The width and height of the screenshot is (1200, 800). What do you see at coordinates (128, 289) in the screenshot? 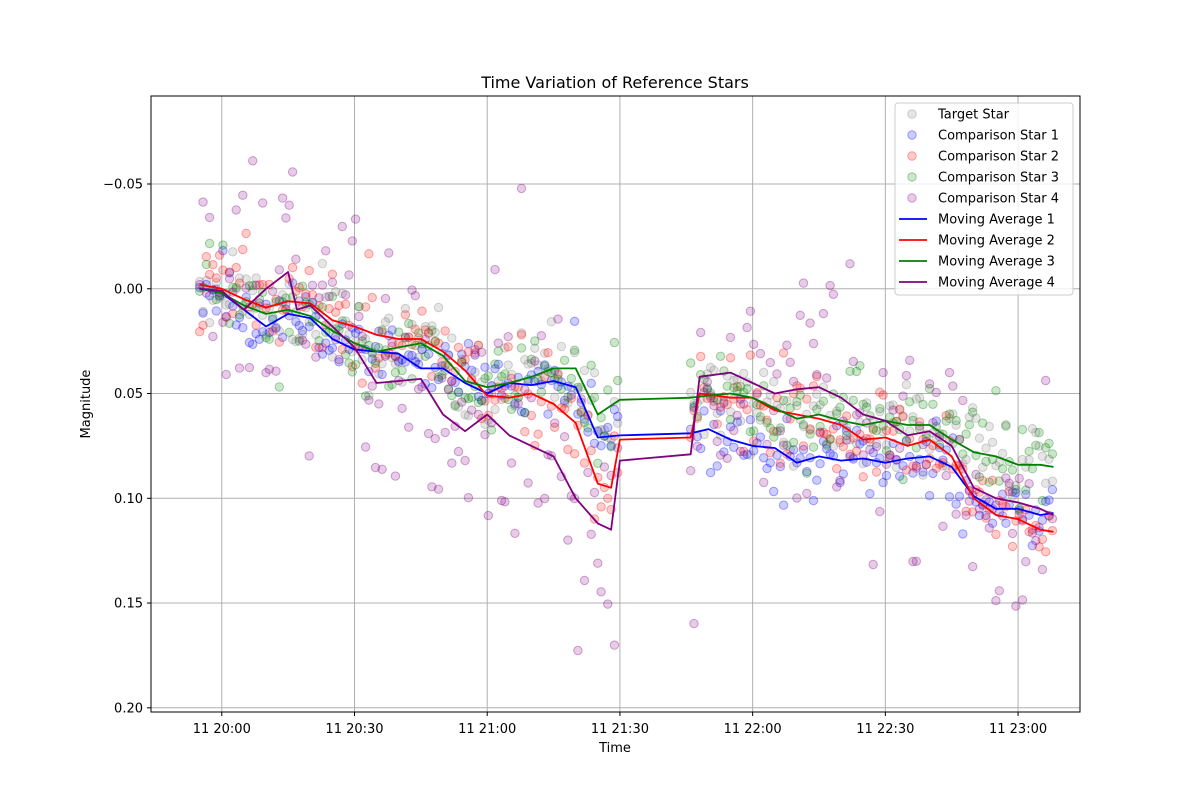
I see `y-tick-label: 0.00` at bounding box center [128, 289].